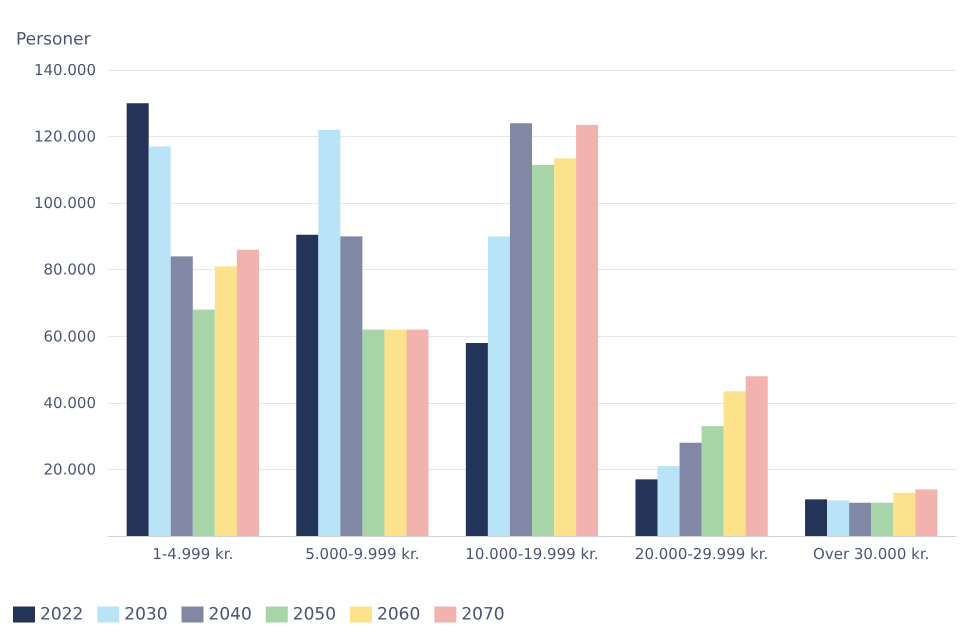 The image size is (969, 637). What do you see at coordinates (871, 554) in the screenshot?
I see `x-tick-label: Over 30.000 kr.` at bounding box center [871, 554].